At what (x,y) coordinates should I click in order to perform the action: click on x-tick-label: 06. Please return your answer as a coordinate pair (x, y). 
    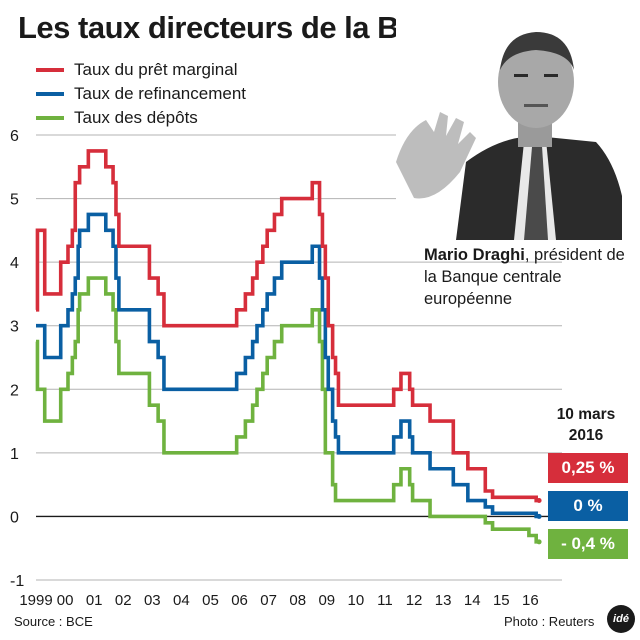
    Looking at the image, I should click on (239, 600).